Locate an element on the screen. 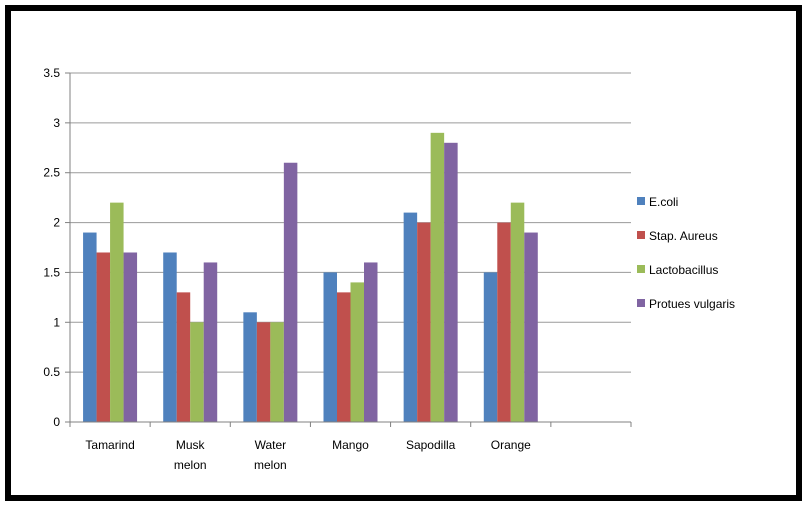 This screenshot has height=506, width=807. y-tick-label: 2 is located at coordinates (56, 223).